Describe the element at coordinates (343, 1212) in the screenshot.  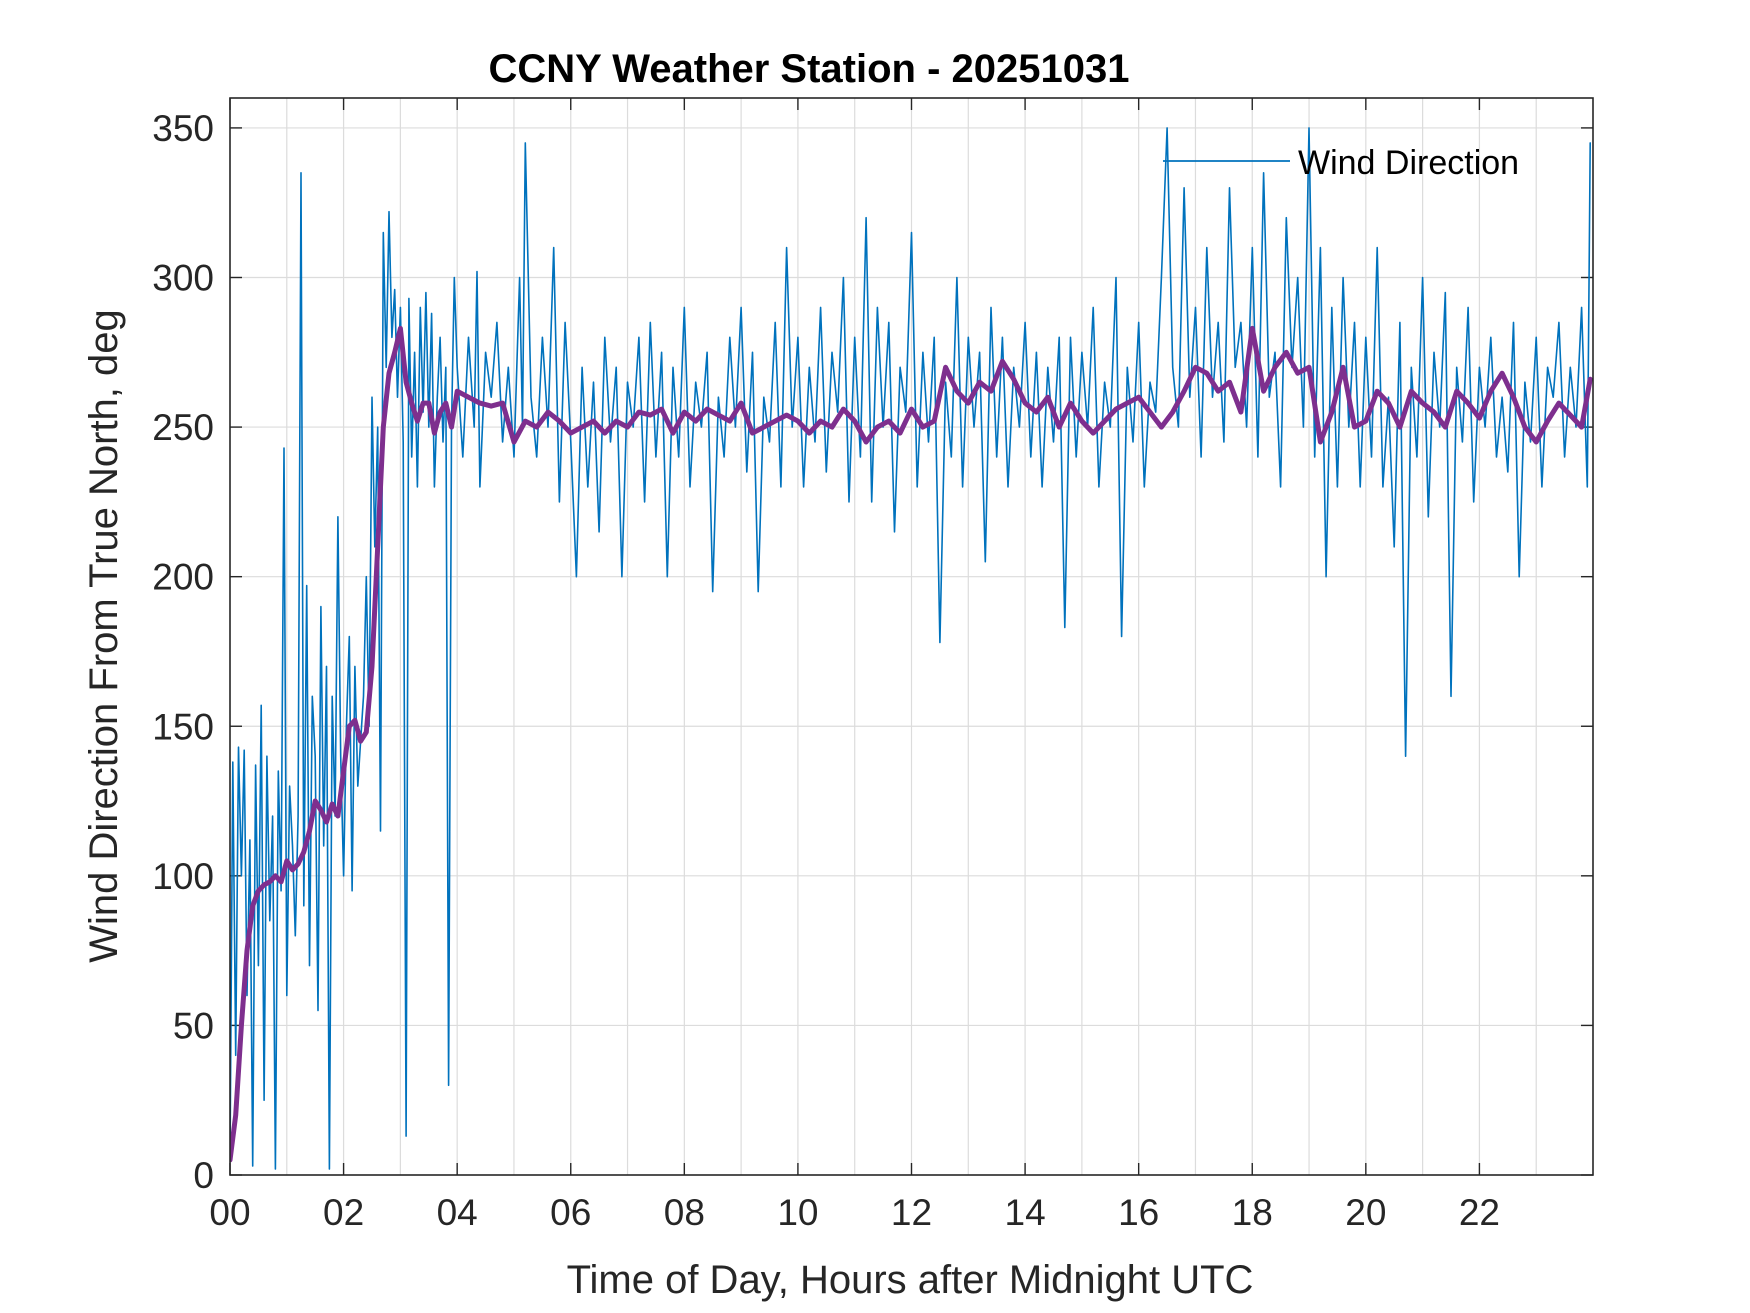
I see `x-tick-label: 02` at that location.